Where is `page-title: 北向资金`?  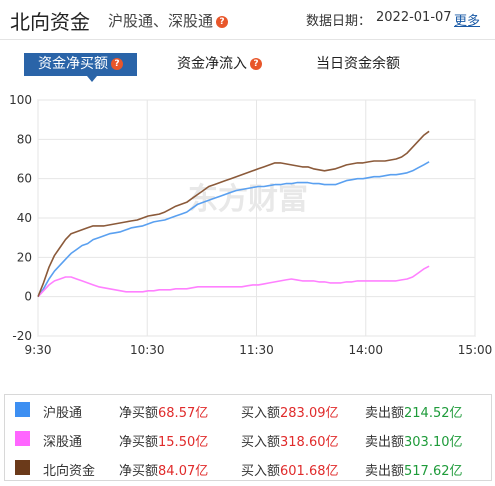
page-title: 北向资金 is located at coordinates (50, 22).